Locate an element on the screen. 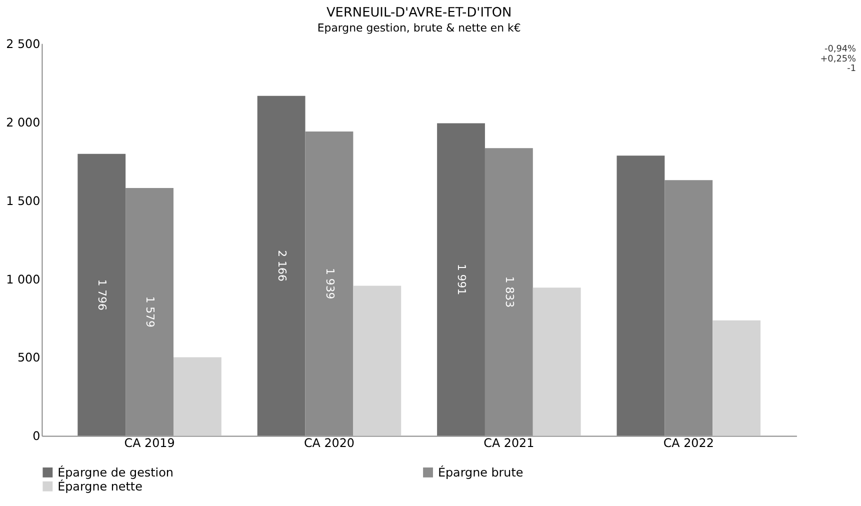 The height and width of the screenshot is (506, 861). x-tick-label: CA 2020 is located at coordinates (329, 443).